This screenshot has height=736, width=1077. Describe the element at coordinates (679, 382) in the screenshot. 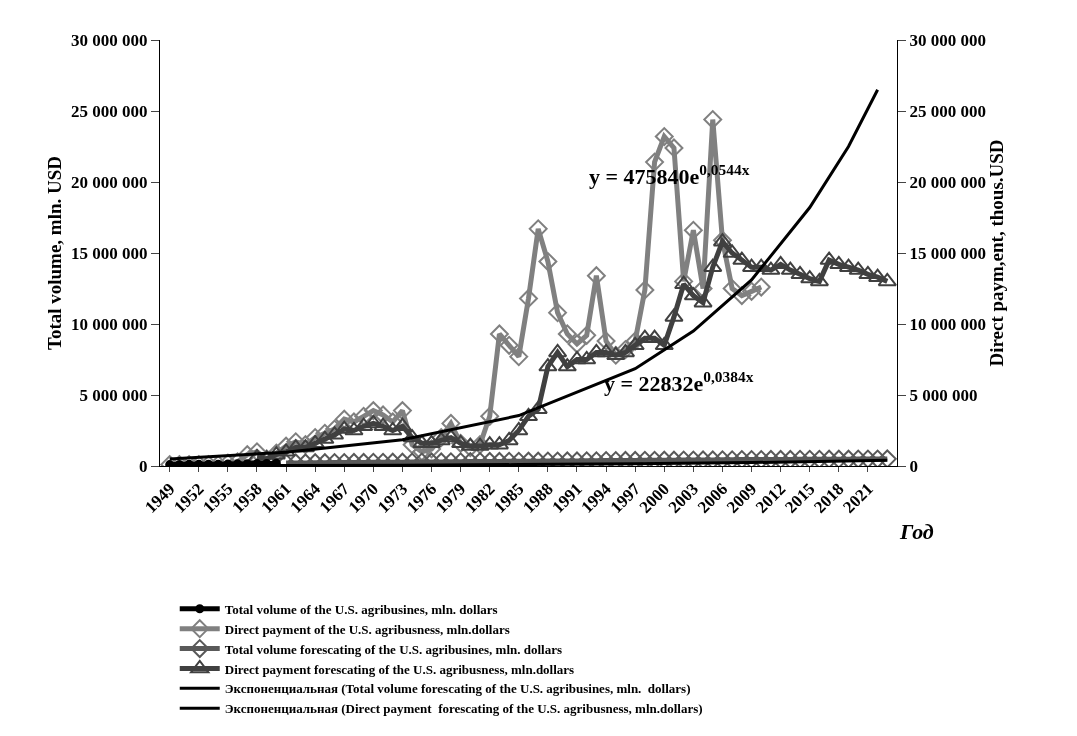

I see `annotation: y = 22832e$^{0,0384x}$` at that location.